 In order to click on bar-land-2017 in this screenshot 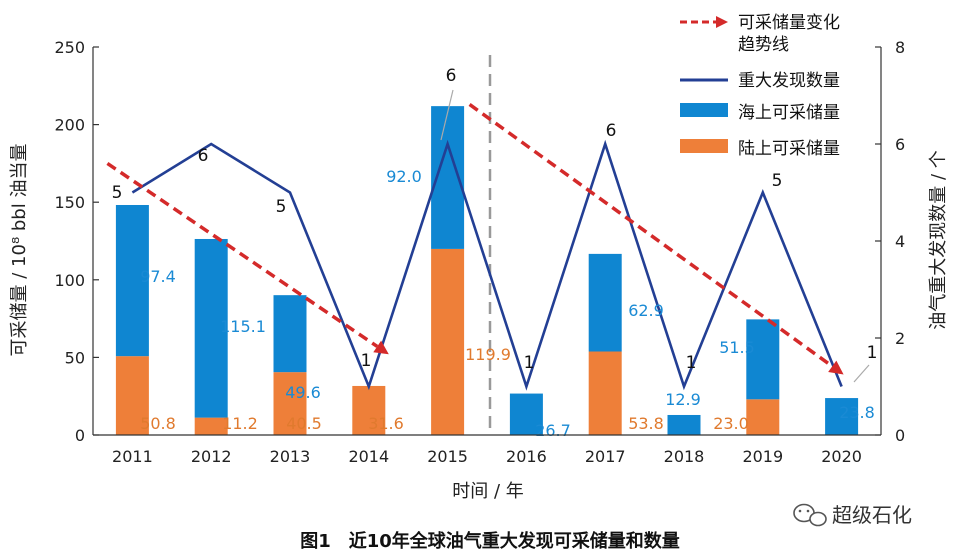, I will do `click(605, 393)`.